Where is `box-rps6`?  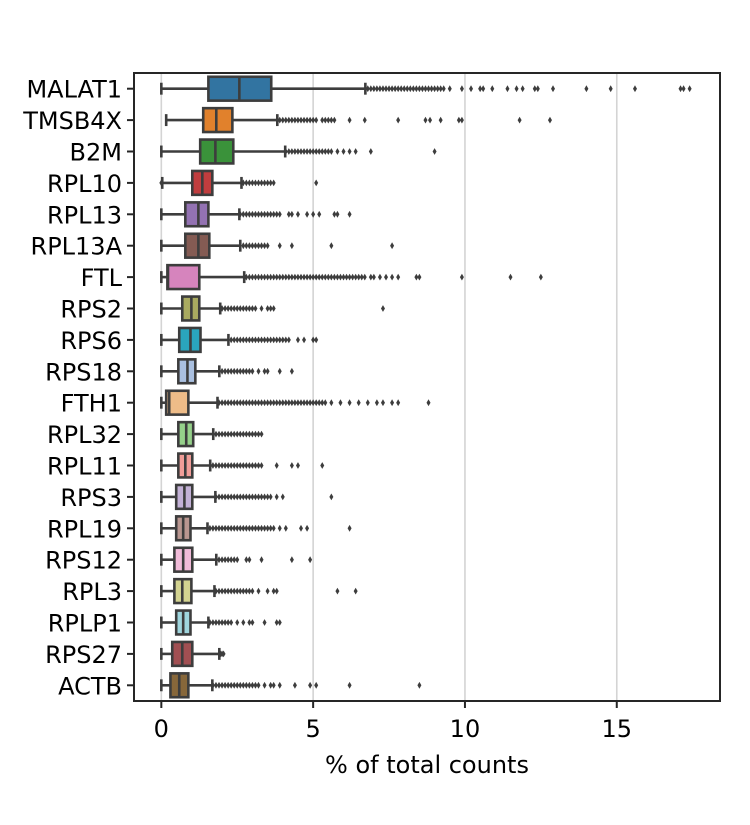 box-rps6 is located at coordinates (239, 340).